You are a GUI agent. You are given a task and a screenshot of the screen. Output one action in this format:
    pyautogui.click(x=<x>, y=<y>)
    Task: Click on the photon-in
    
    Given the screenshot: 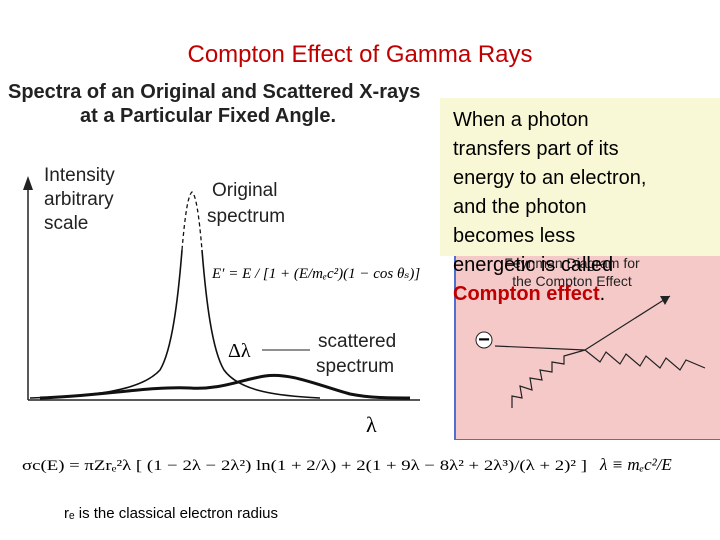 What is the action you would take?
    pyautogui.click(x=548, y=378)
    